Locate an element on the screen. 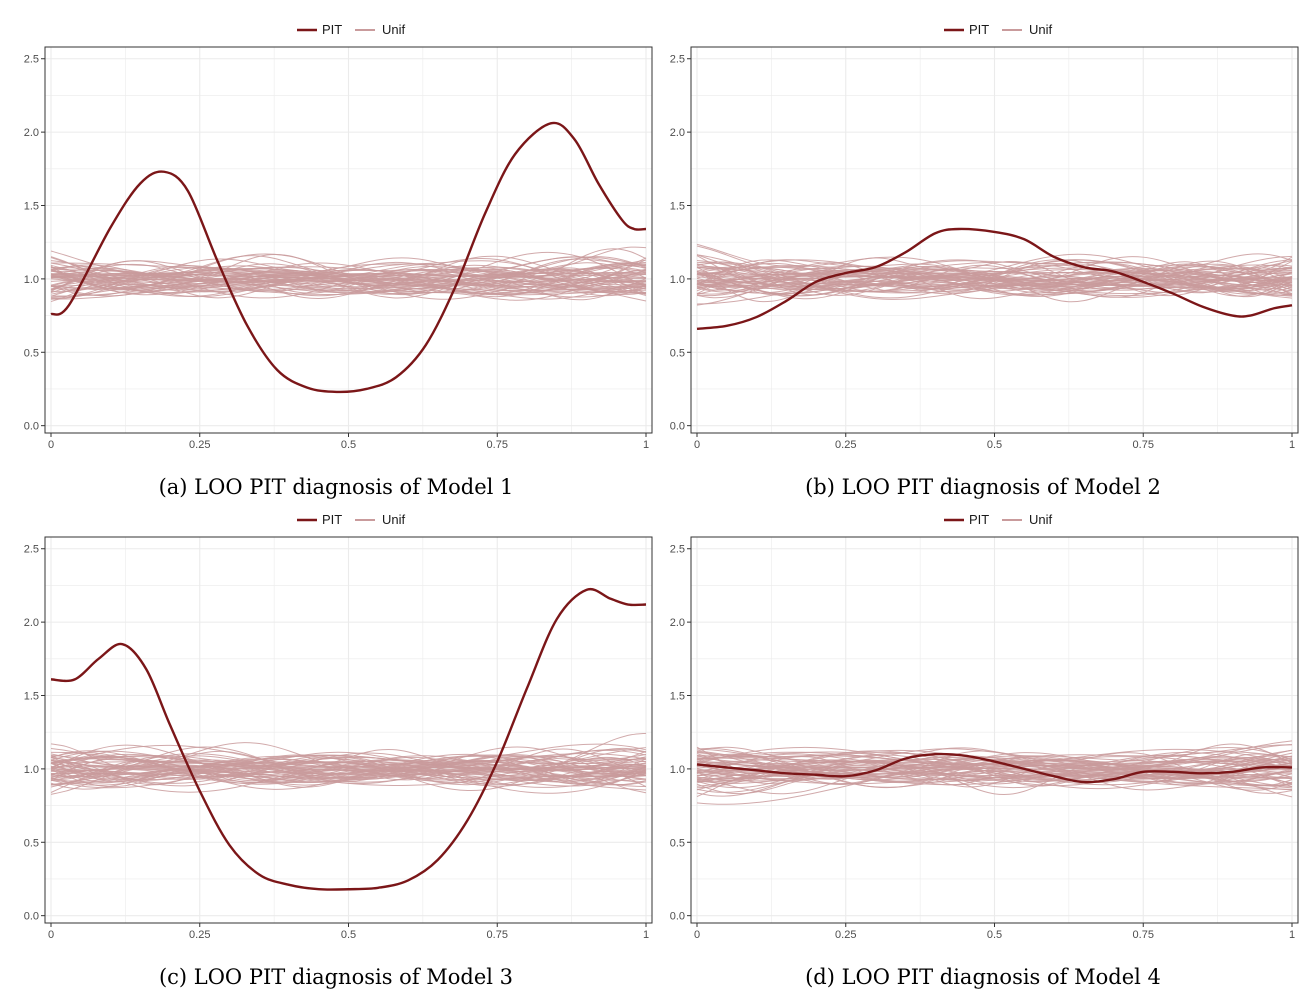 The height and width of the screenshot is (1002, 1315). x-axis: 0 0.25 0.5 0.75 1 is located at coordinates (994, 932).